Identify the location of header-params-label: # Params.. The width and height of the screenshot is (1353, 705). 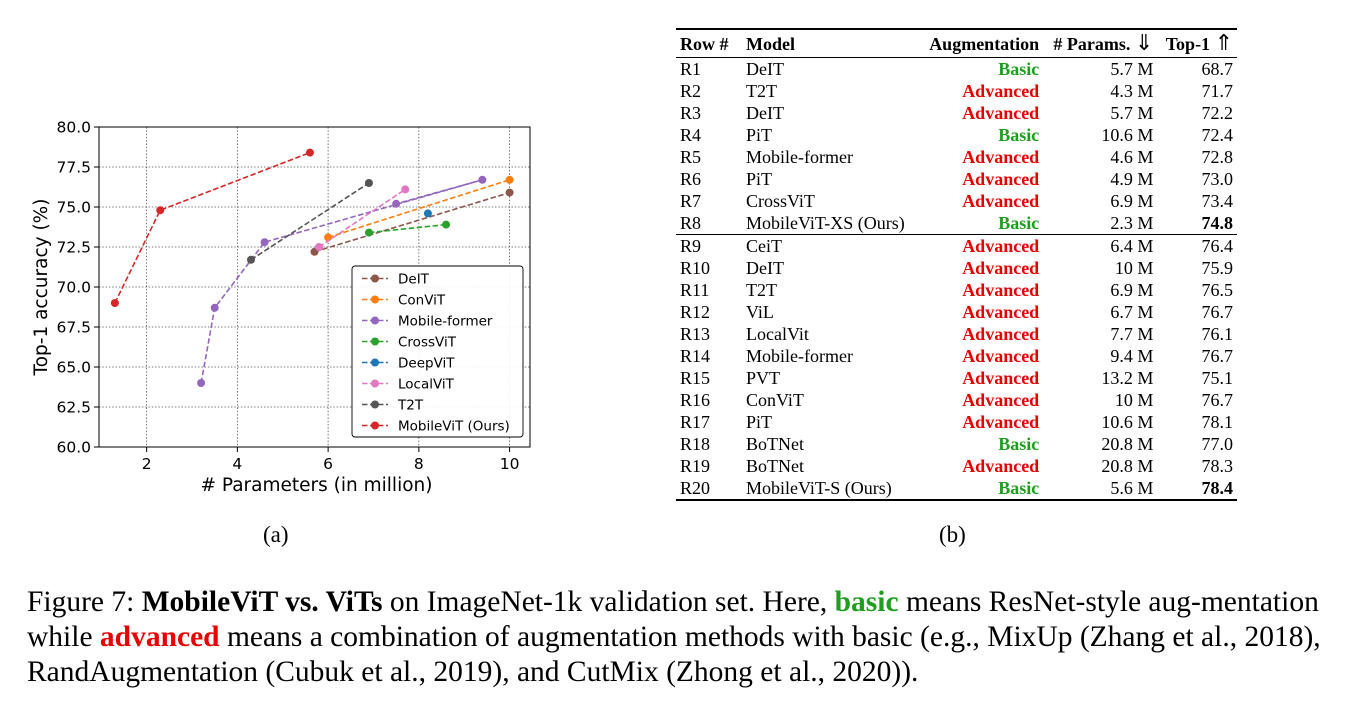
(1092, 44).